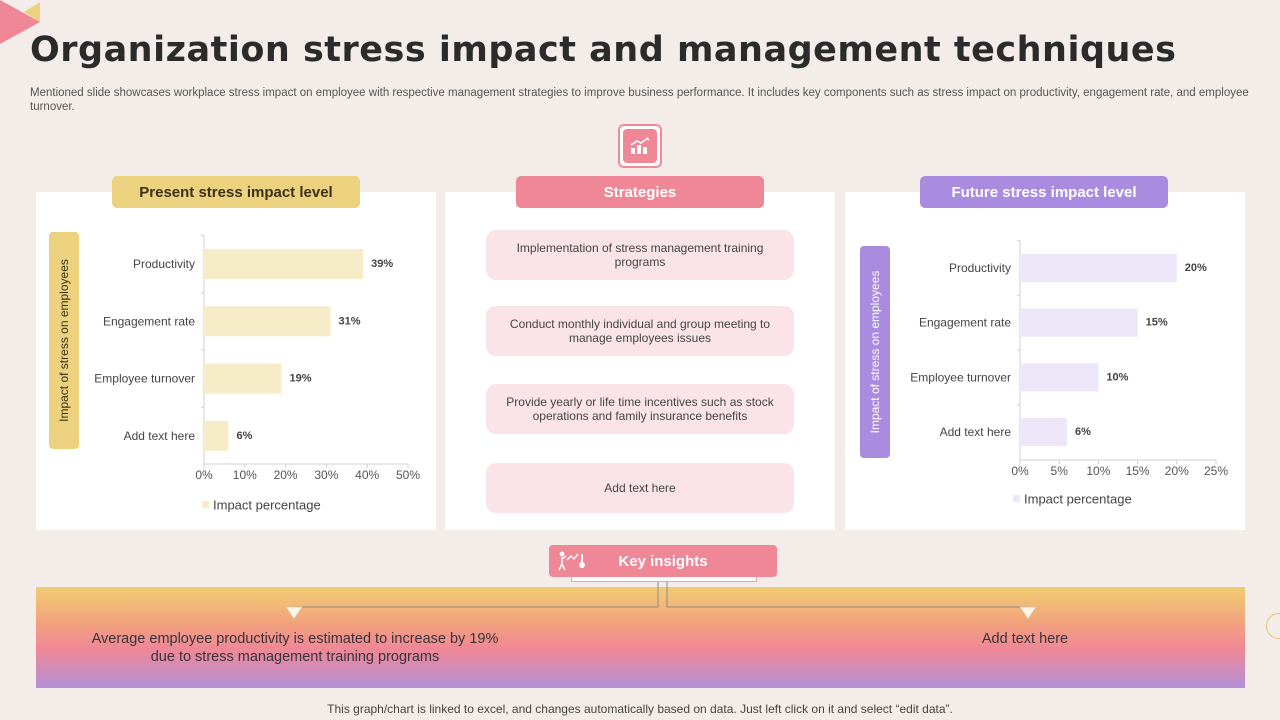 The height and width of the screenshot is (720, 1280). Describe the element at coordinates (1045, 361) in the screenshot. I see `future-panel` at that location.